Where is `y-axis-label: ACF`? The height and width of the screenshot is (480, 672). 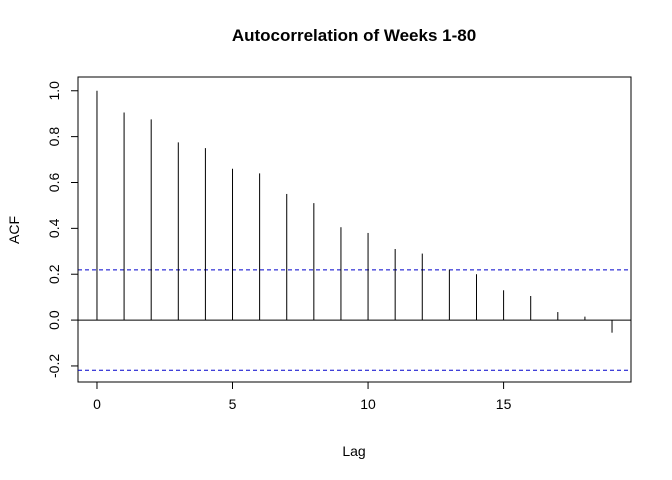 y-axis-label: ACF is located at coordinates (14, 230).